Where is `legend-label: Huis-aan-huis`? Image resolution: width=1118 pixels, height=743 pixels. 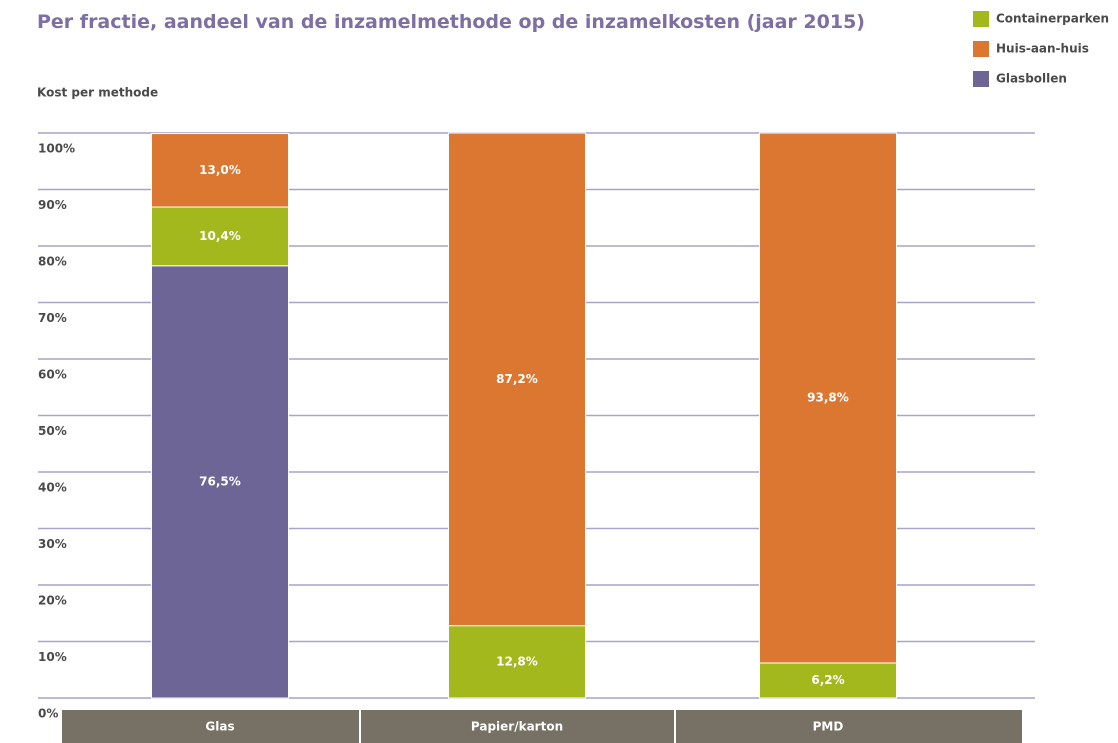
legend-label: Huis-aan-huis is located at coordinates (1042, 49).